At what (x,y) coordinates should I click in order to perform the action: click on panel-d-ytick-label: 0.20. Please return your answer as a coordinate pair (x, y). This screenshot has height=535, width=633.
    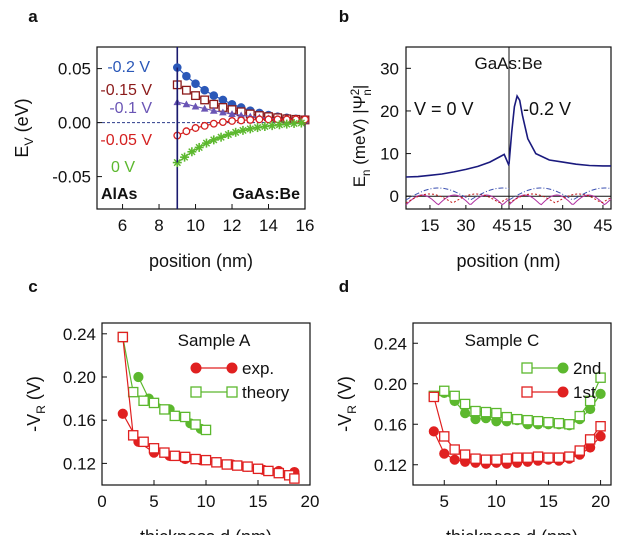
    Looking at the image, I should click on (390, 384).